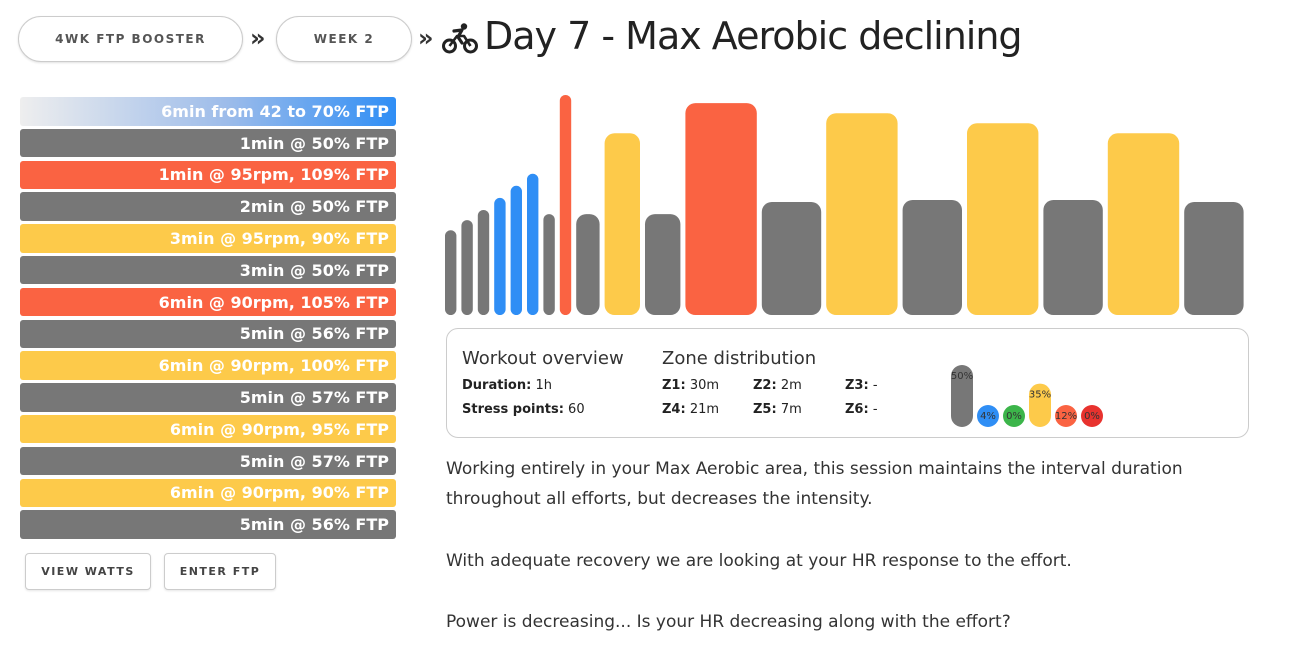  Describe the element at coordinates (791, 409) in the screenshot. I see `zone-value: 7m` at that location.